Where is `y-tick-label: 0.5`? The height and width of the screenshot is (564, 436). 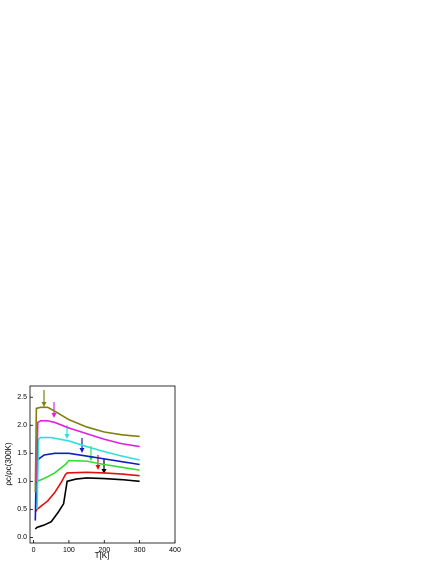 y-tick-label: 0.5 is located at coordinates (22, 509).